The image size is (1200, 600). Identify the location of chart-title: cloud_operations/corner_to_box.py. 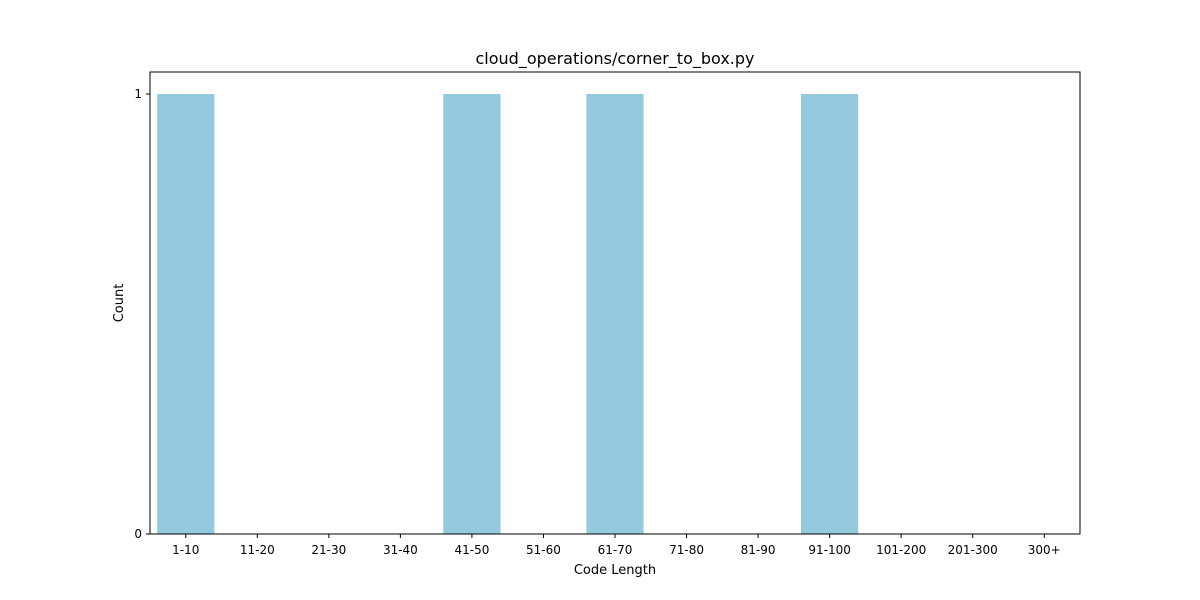
(614, 59).